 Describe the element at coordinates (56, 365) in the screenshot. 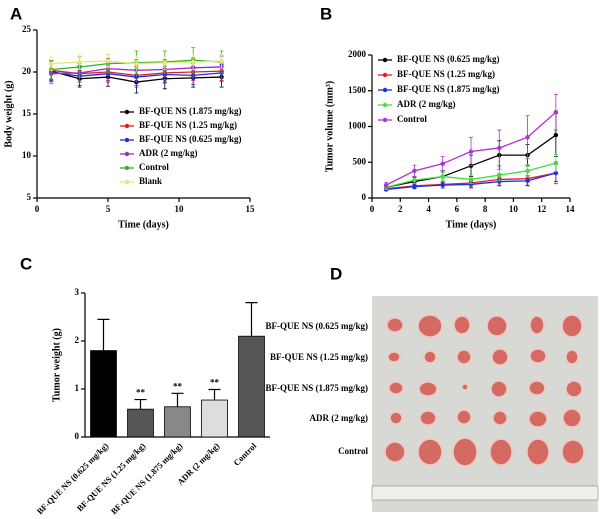

I see `y-axis-label: Tumor weight (g)` at that location.